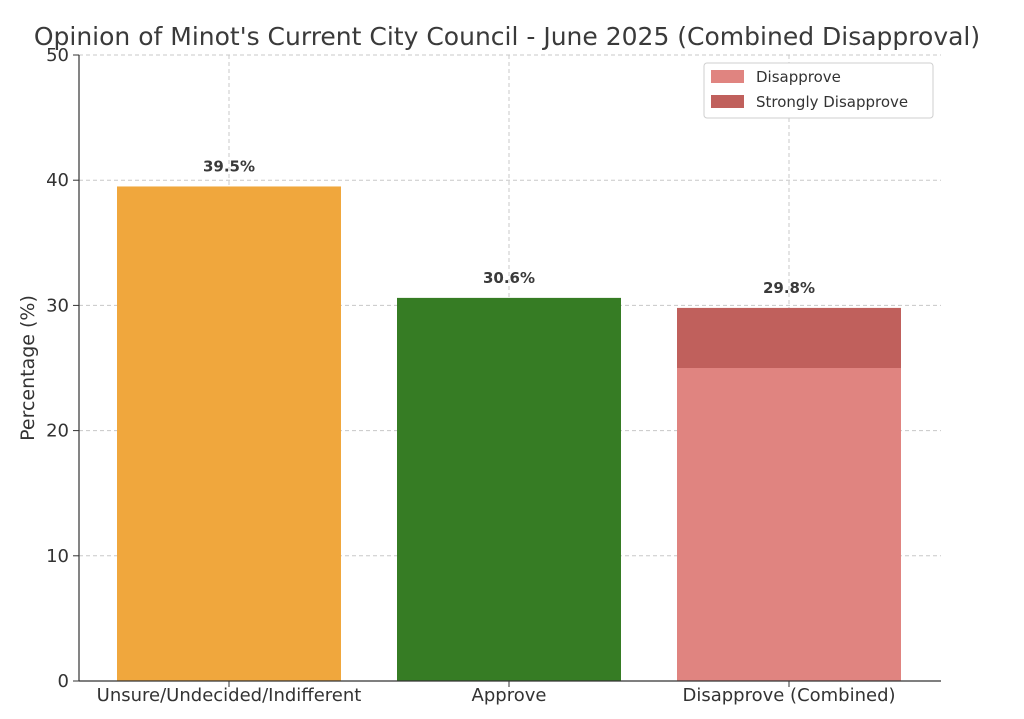 This screenshot has height=719, width=1024. I want to click on y-tick-label: 30, so click(57, 305).